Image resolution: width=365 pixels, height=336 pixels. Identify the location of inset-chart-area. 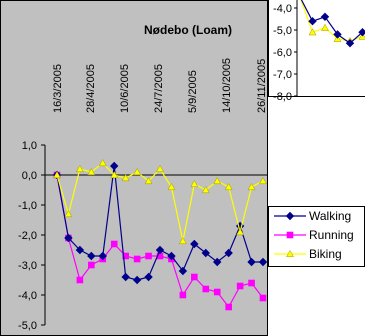
(316, 48).